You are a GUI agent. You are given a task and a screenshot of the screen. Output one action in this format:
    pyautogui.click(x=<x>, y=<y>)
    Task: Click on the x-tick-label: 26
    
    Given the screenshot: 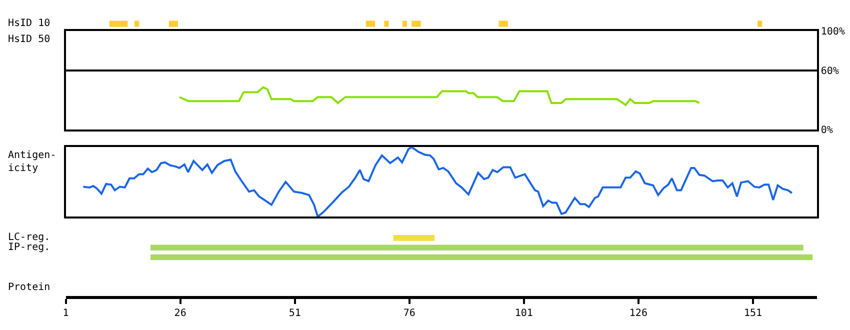 What is the action you would take?
    pyautogui.click(x=180, y=313)
    